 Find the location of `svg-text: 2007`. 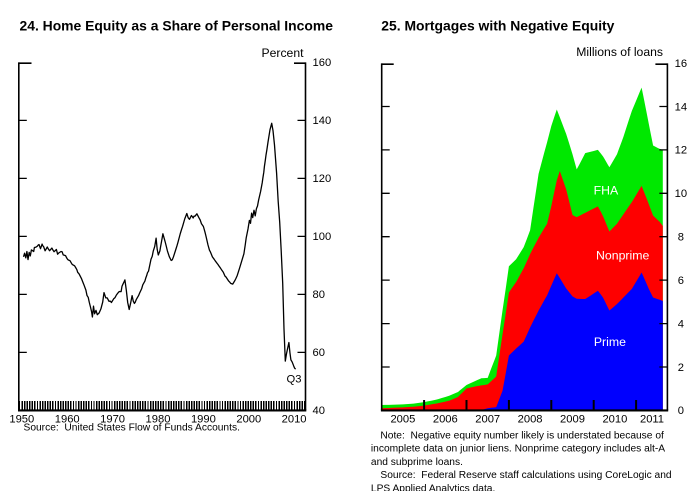

svg-text: 2007 is located at coordinates (487, 420).